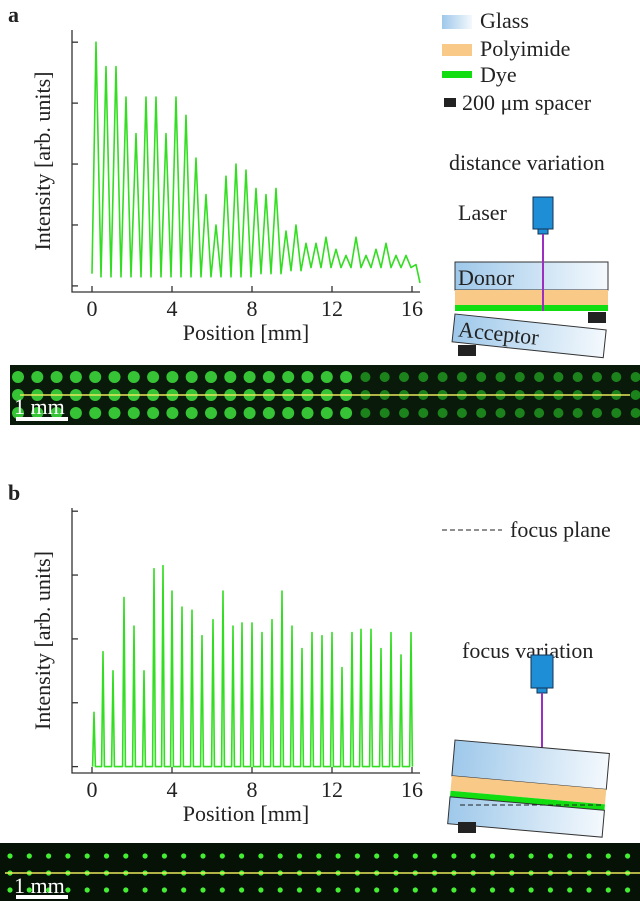  What do you see at coordinates (527, 162) in the screenshot?
I see `diagram-title: distance variation` at bounding box center [527, 162].